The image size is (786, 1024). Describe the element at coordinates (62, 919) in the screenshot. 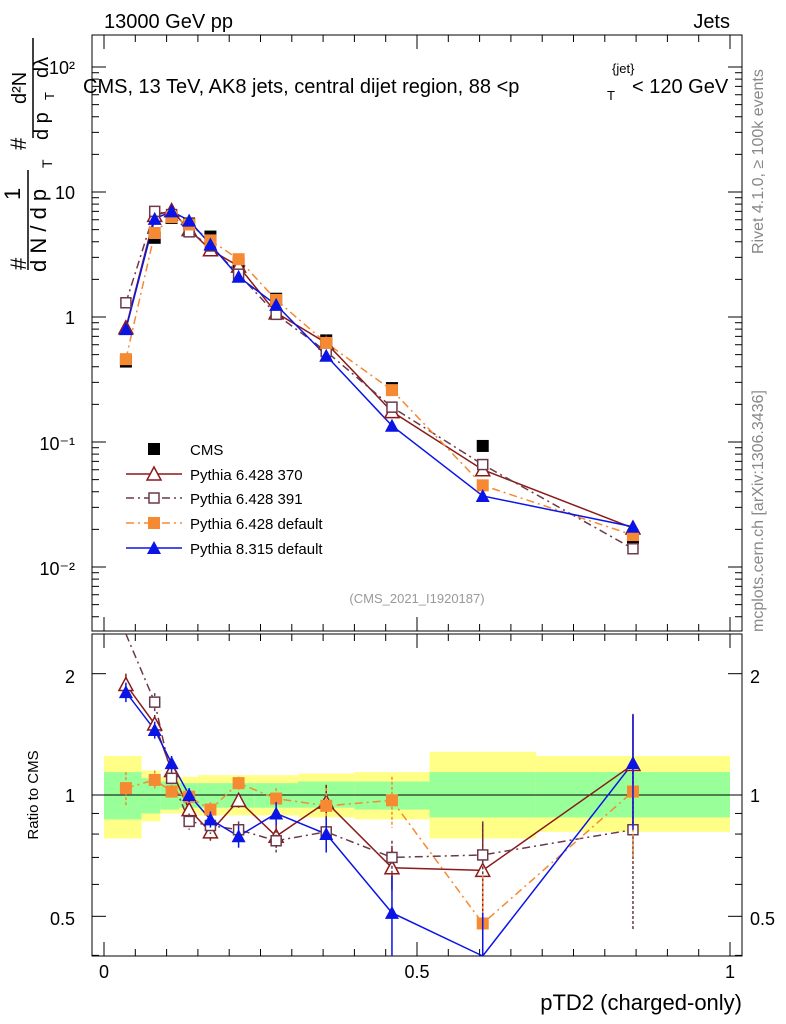

I see `ratio-ytick-label-0.5: 0.5` at that location.